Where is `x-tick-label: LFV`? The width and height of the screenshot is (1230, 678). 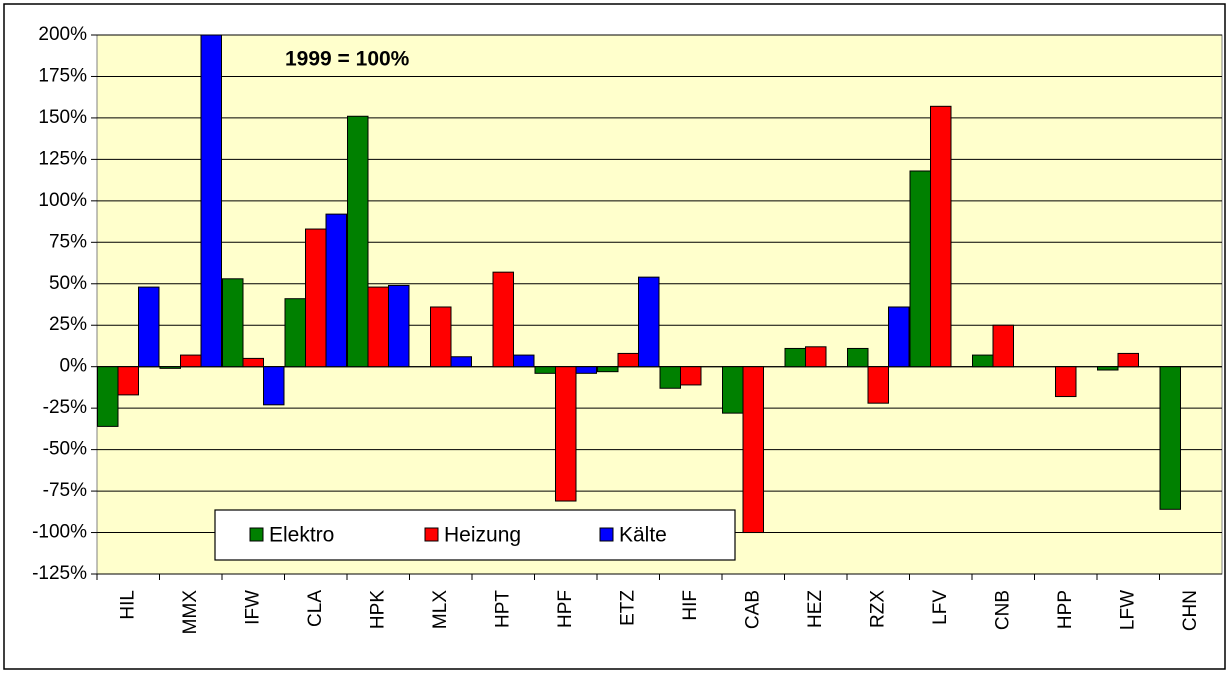
x-tick-label: LFV is located at coordinates (940, 607).